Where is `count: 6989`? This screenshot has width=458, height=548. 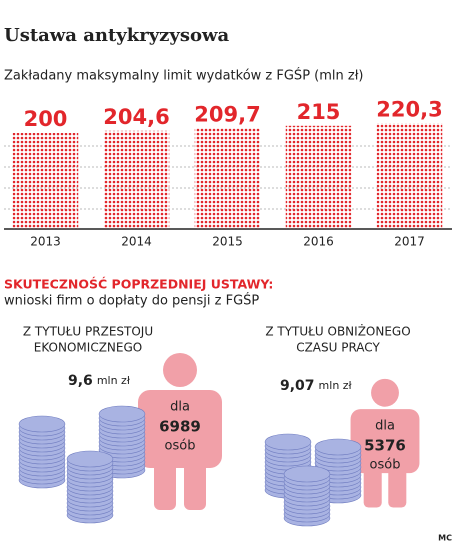
count: 6989 is located at coordinates (180, 427).